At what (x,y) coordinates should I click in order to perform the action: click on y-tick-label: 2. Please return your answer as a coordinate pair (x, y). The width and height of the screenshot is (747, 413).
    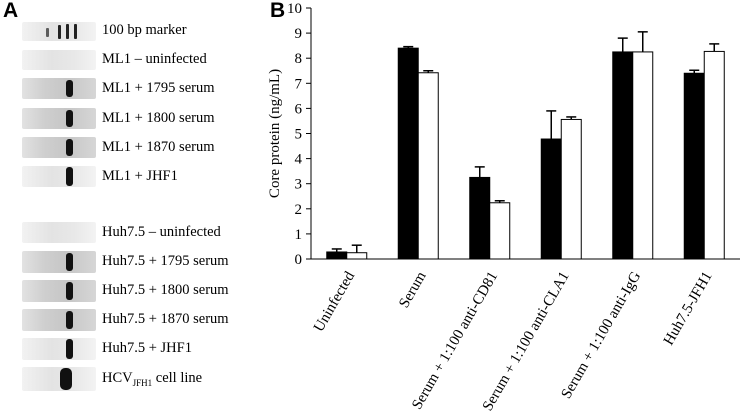
    Looking at the image, I should click on (299, 210).